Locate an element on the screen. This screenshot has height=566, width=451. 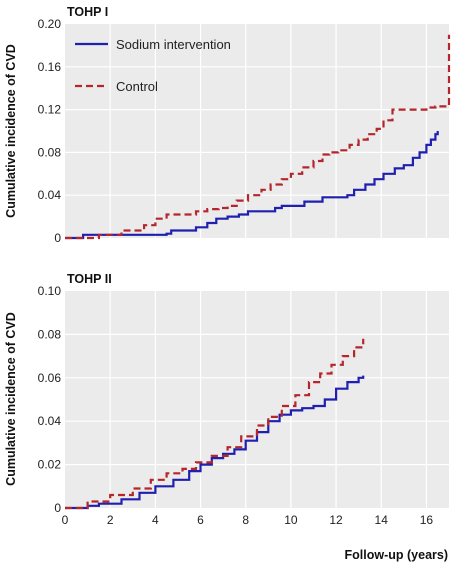
legend: Sodium intervention Control is located at coordinates (153, 65).